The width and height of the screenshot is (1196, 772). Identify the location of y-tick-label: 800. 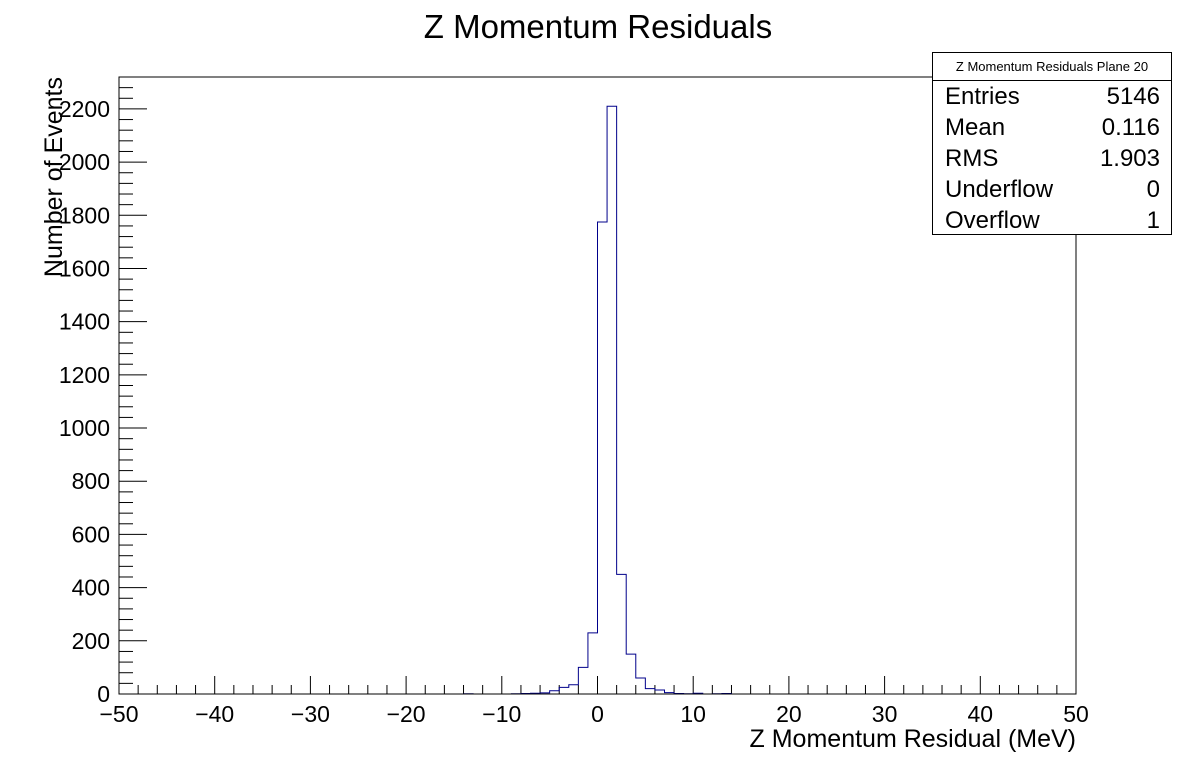
(91, 481).